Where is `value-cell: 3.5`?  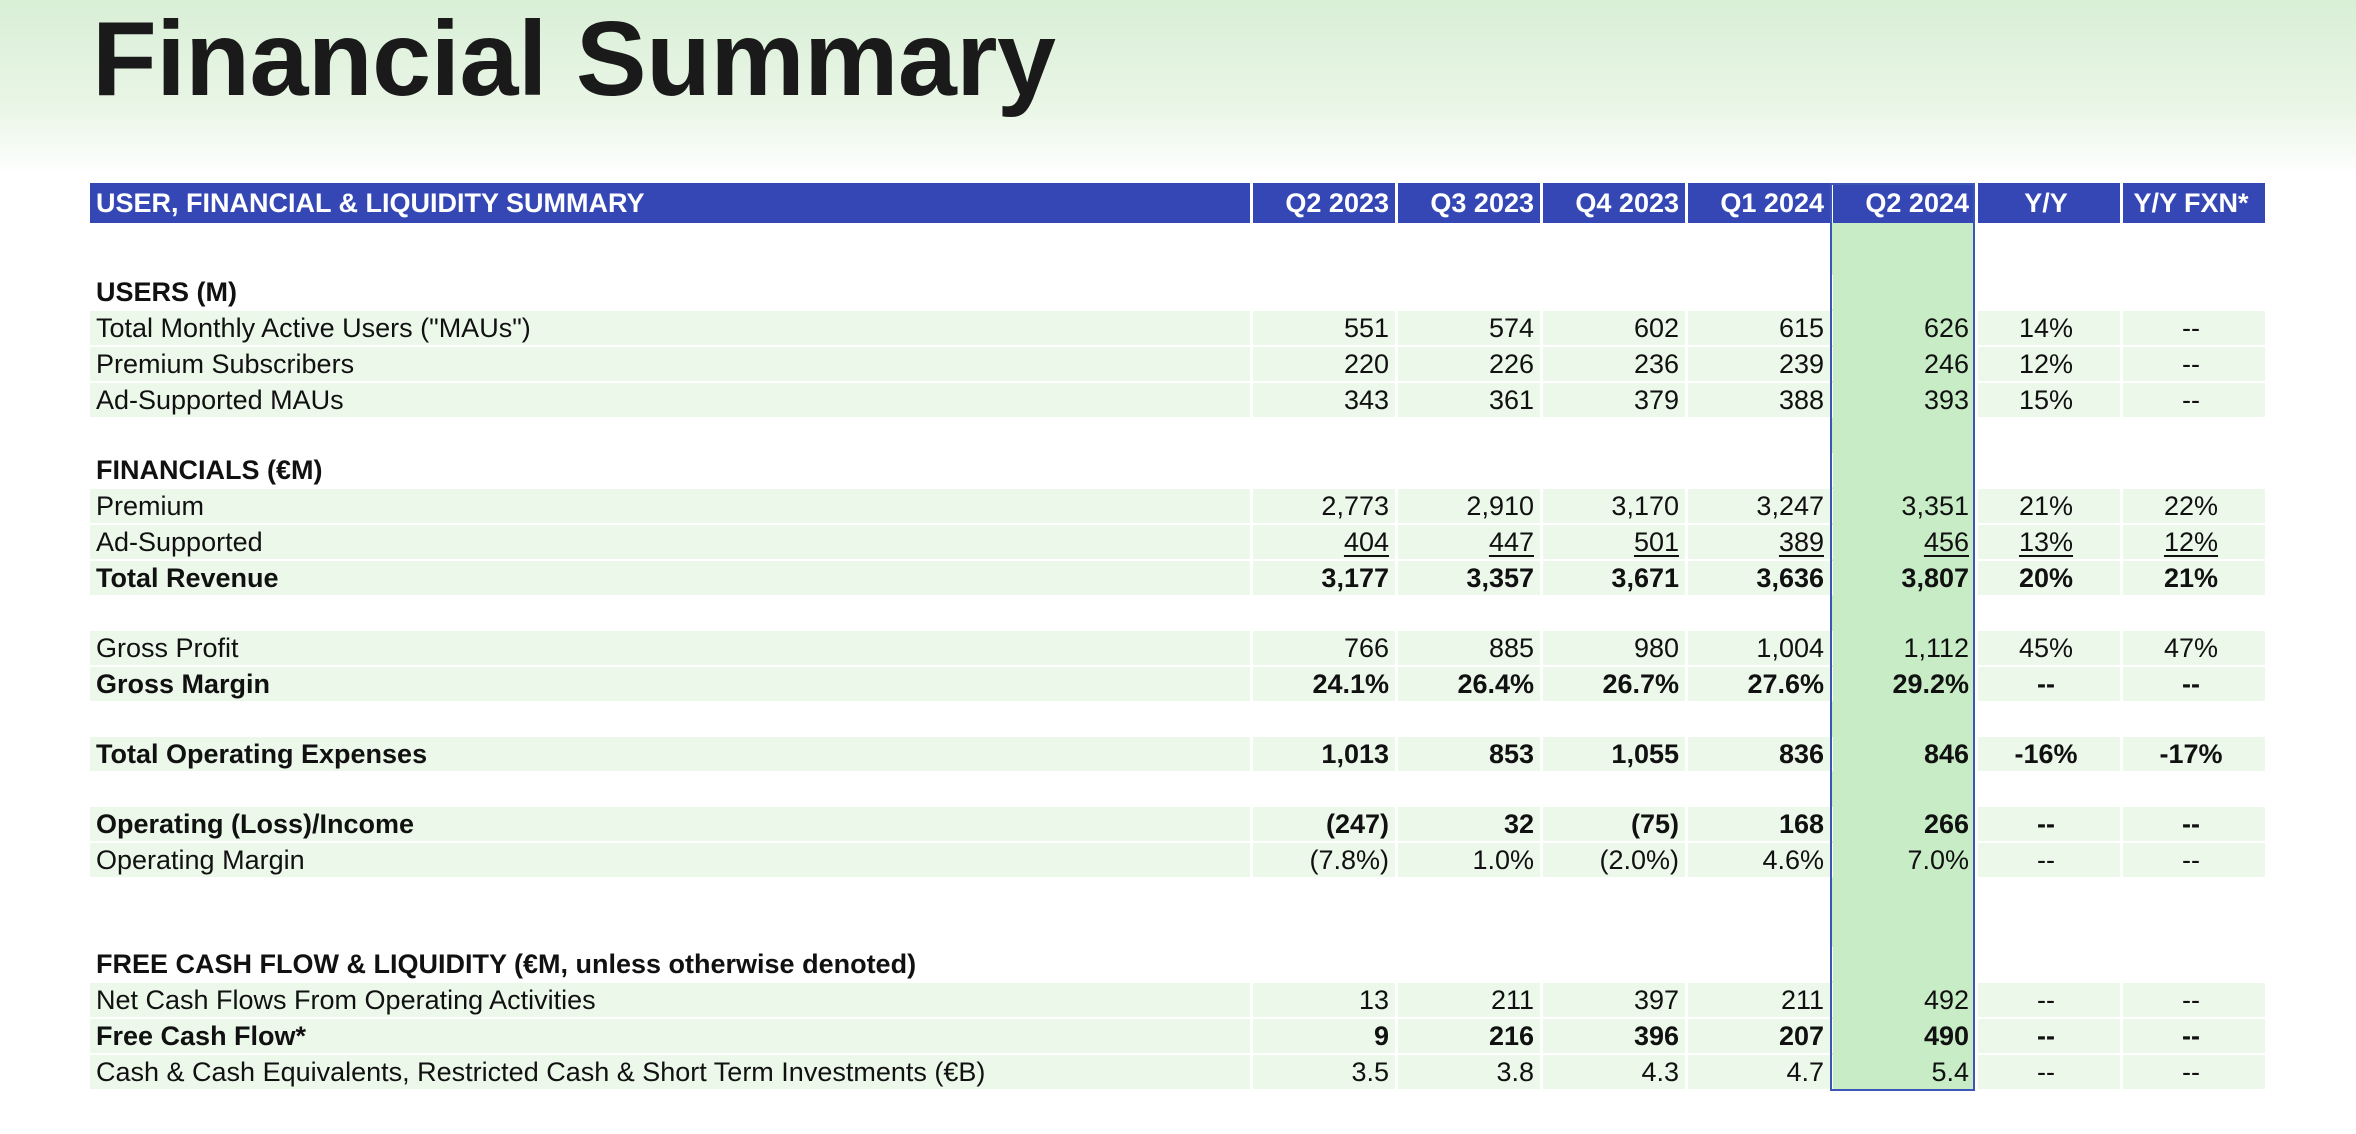 value-cell: 3.5 is located at coordinates (1322, 1073).